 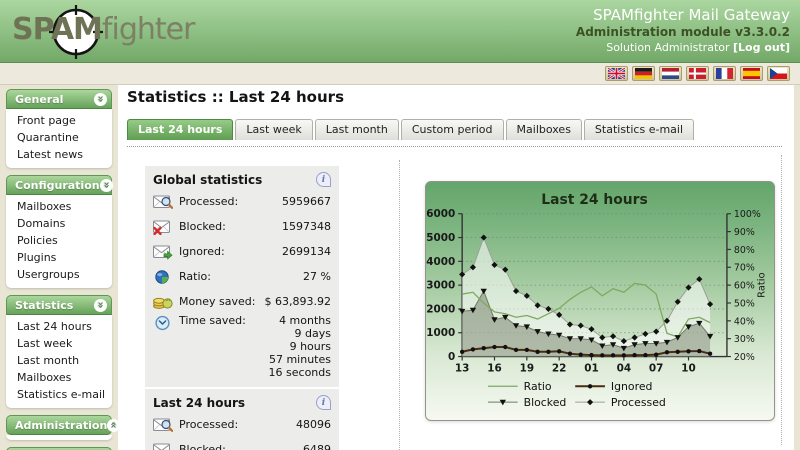 I want to click on sidebar-section-header-administration: Administration», so click(x=63, y=425).